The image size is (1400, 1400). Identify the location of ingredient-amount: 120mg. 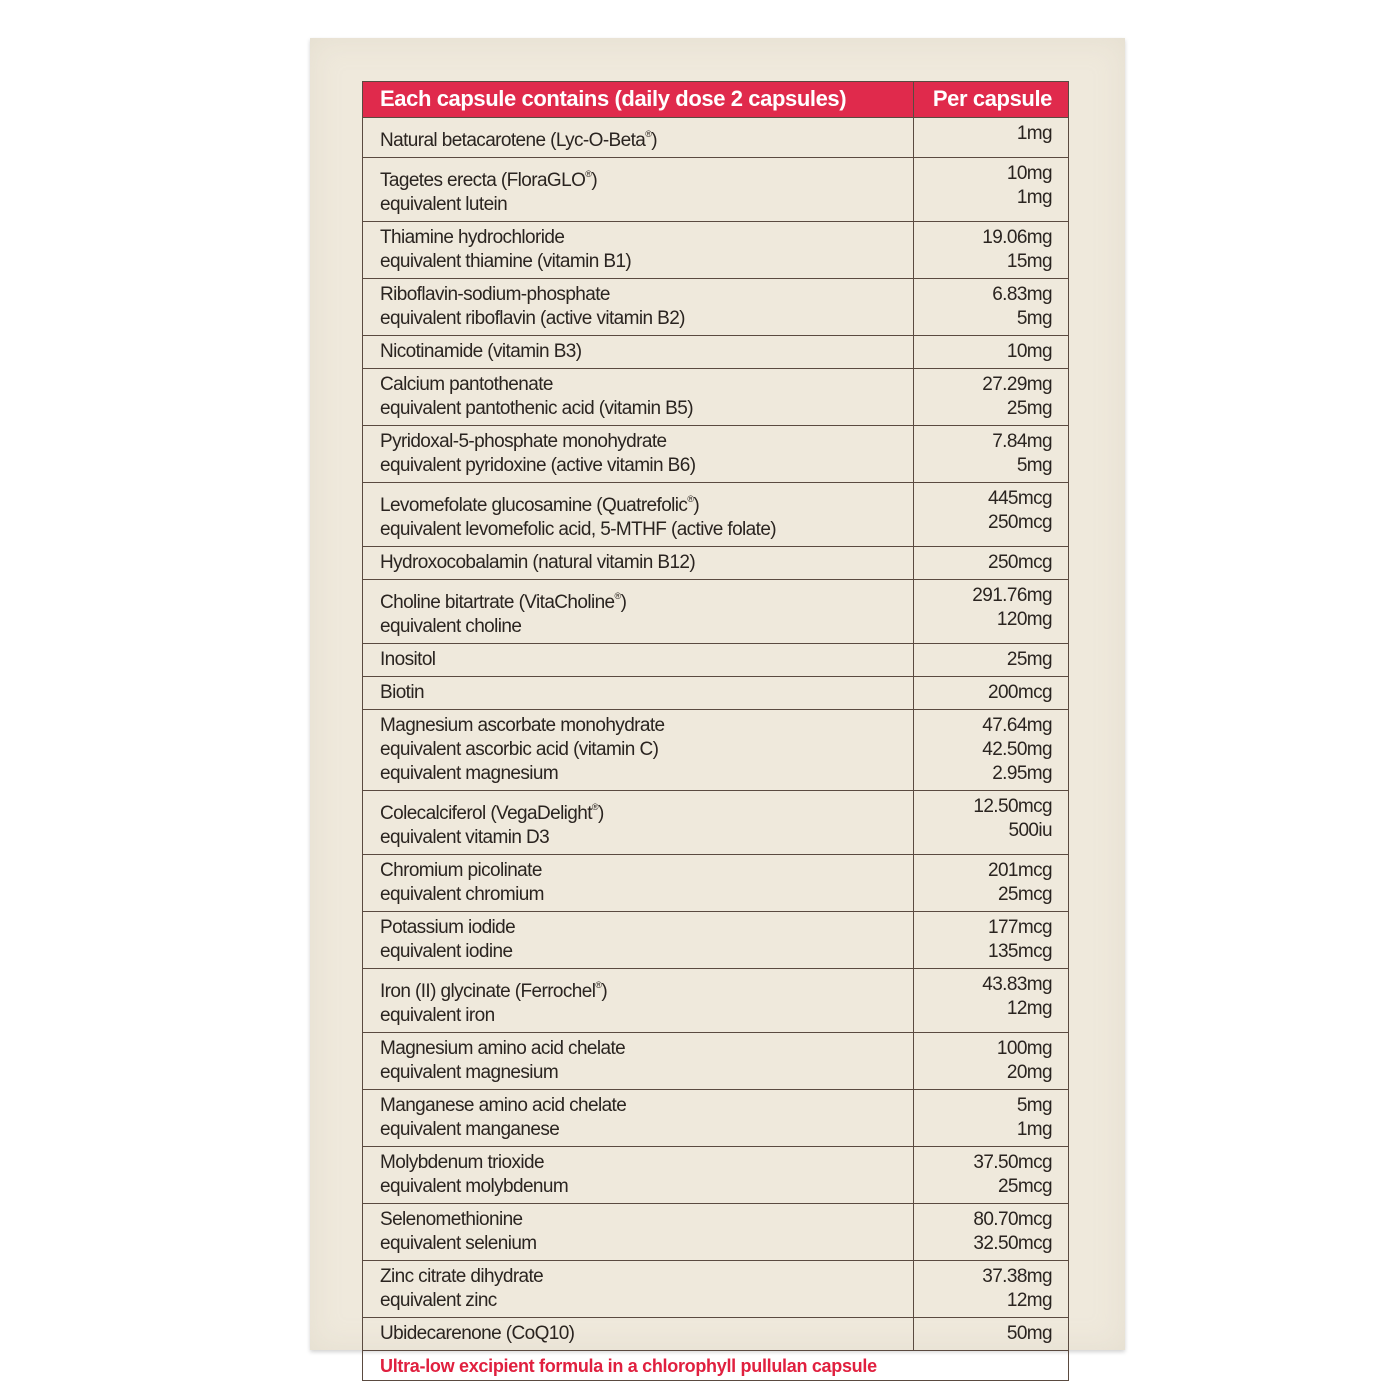
(1024, 619).